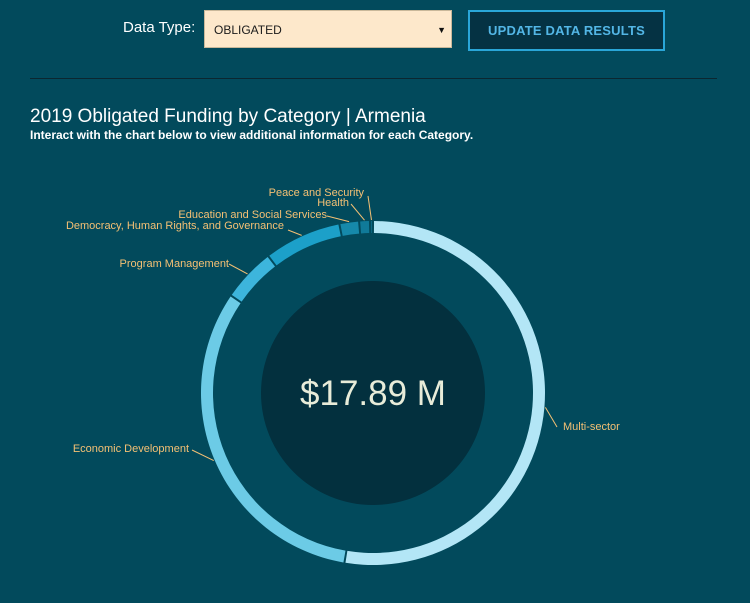 The image size is (750, 603). What do you see at coordinates (131, 449) in the screenshot?
I see `slice-label: Economic Development` at bounding box center [131, 449].